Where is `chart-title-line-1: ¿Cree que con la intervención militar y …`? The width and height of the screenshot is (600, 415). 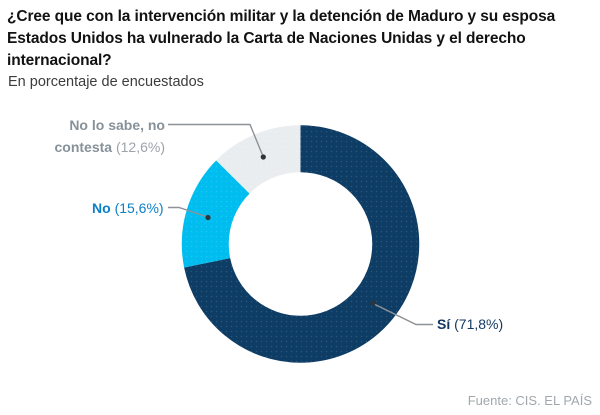 chart-title-line-1: ¿Cree que con la intervención militar y … is located at coordinates (281, 16).